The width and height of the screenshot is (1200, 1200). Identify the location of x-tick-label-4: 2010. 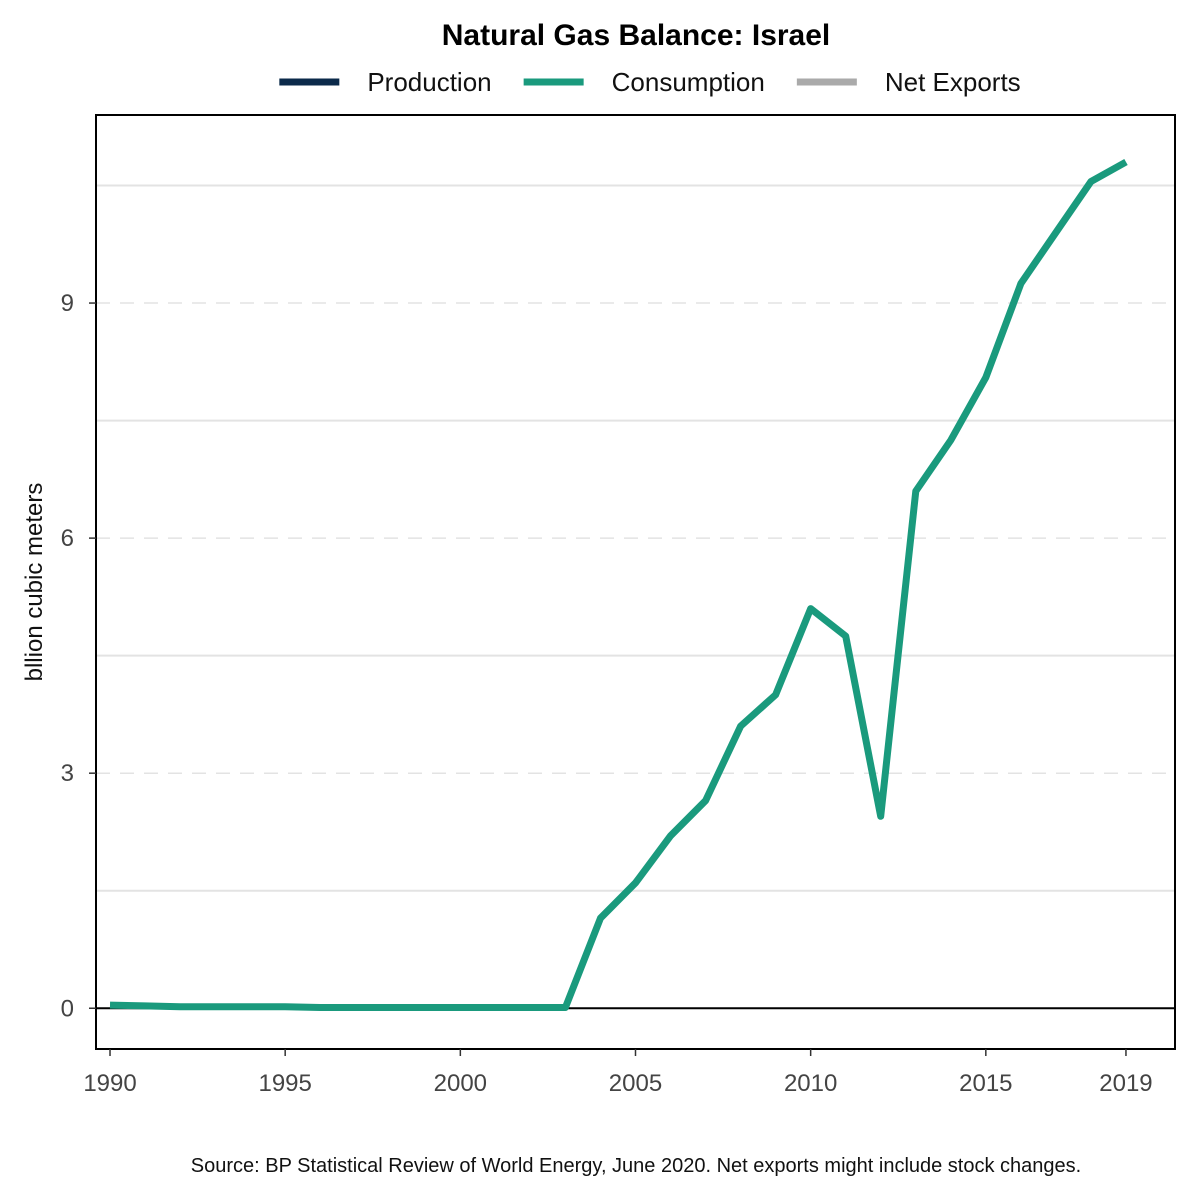
(810, 1083).